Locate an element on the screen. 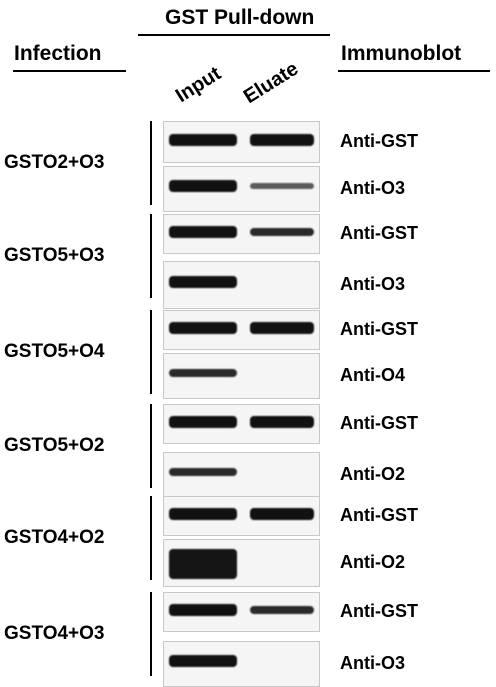 This screenshot has height=687, width=496. pulldown-header-rule is located at coordinates (234, 35).